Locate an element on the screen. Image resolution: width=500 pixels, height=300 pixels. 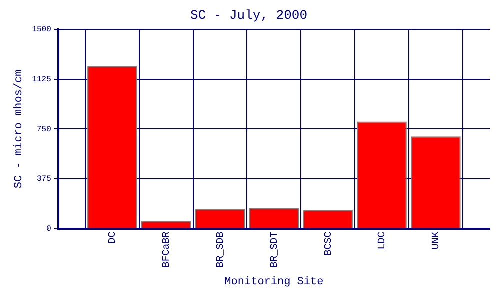
y-tick-label: 375 is located at coordinates (44, 179).